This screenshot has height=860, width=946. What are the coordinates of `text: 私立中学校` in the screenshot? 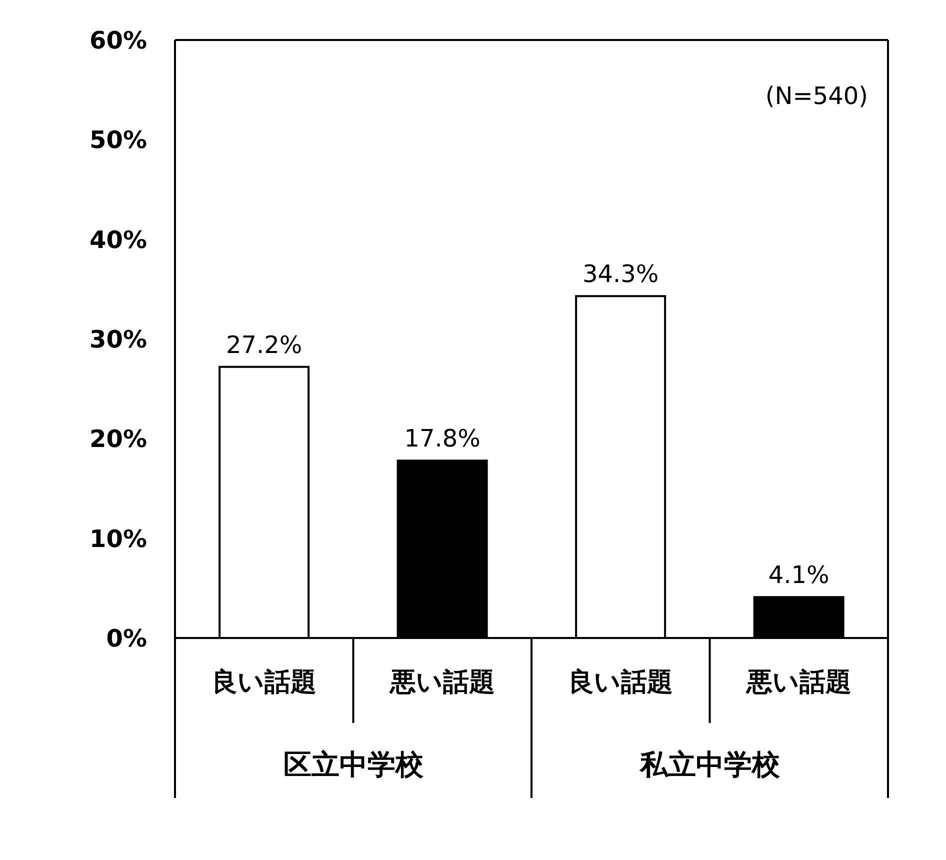 It's located at (709, 765).